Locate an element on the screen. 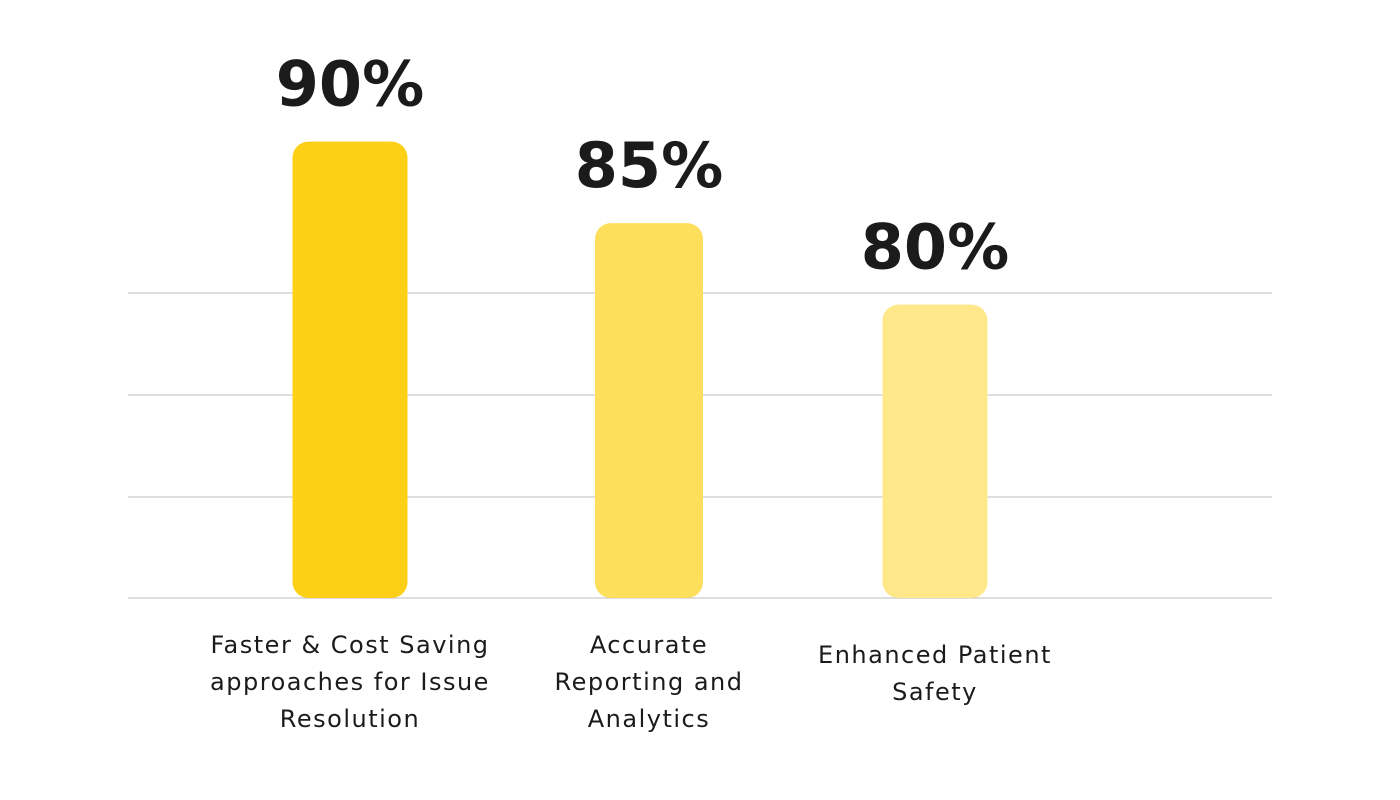 This screenshot has height=800, width=1400. data-label-3: 80% is located at coordinates (935, 247).